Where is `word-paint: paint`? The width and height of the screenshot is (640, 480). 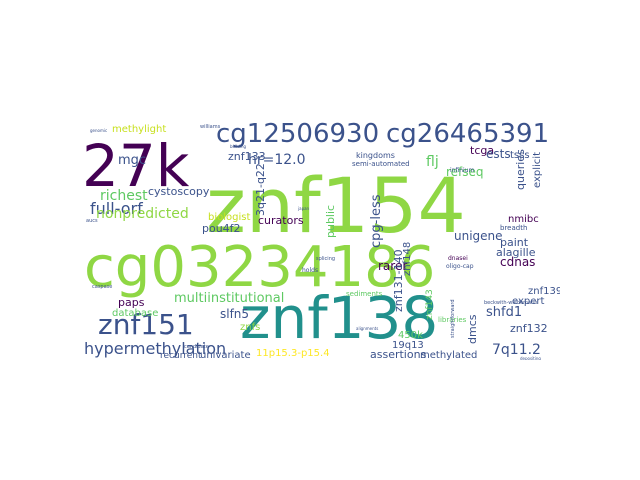 word-paint: paint is located at coordinates (514, 242).